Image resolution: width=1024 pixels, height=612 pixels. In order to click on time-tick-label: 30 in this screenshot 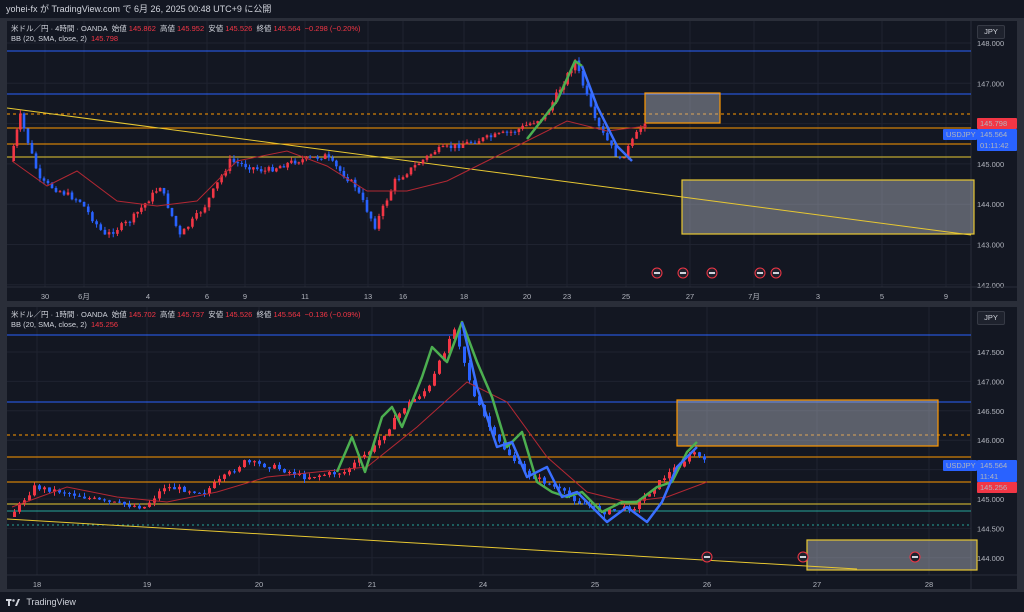, I will do `click(45, 296)`.